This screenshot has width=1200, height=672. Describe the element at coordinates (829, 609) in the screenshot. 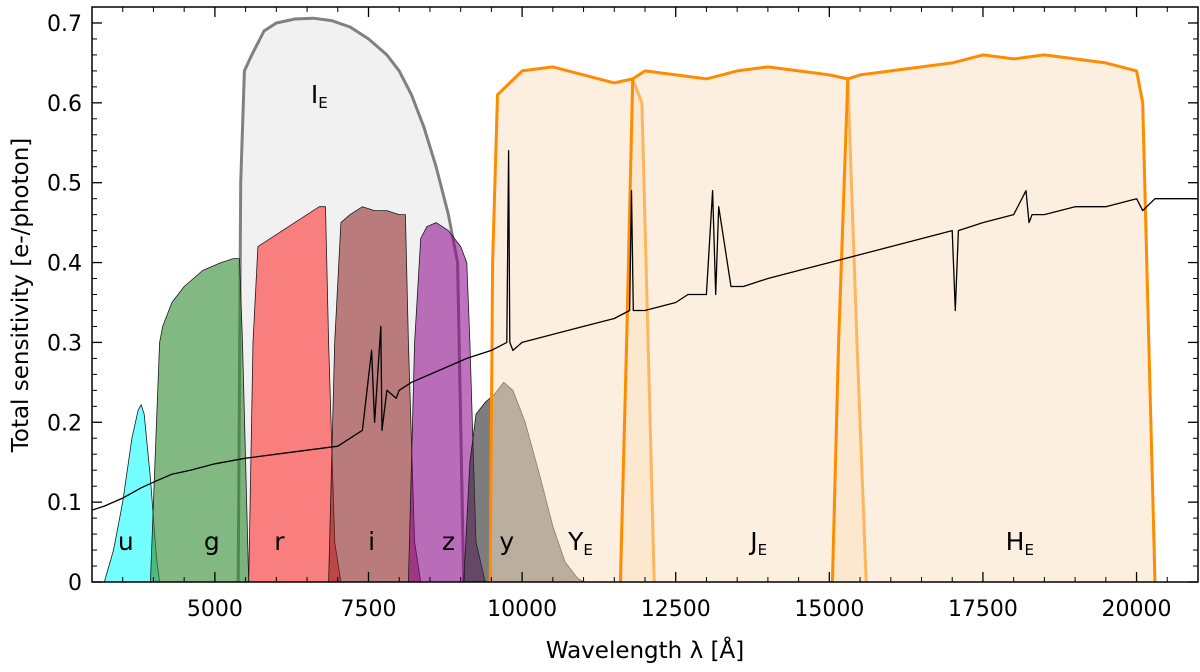

I see `x-tick-label: 15000` at that location.